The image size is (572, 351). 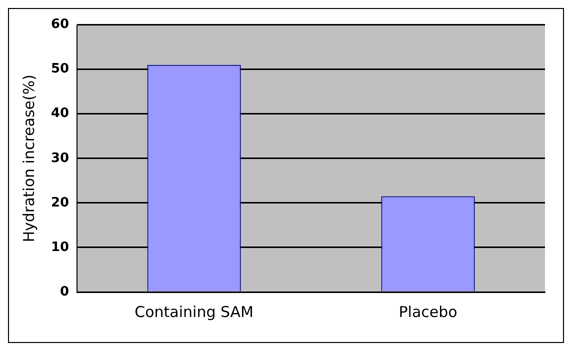 I want to click on x-tick-label: Placebo, so click(x=428, y=311).